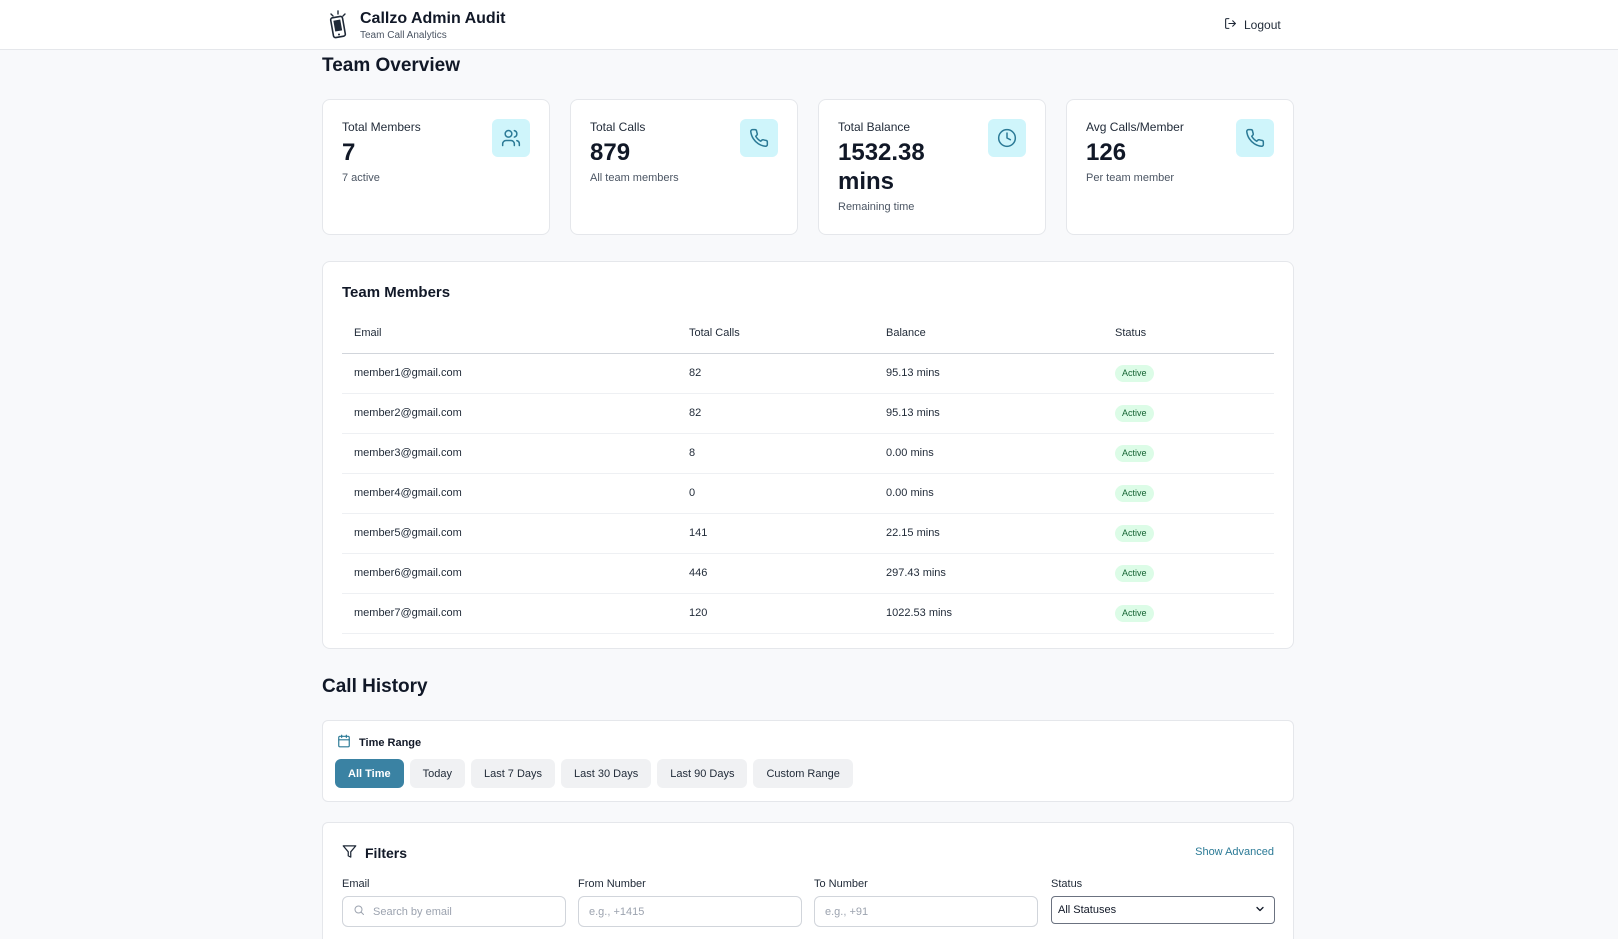  Describe the element at coordinates (509, 493) in the screenshot. I see `cell-email: member4@gmail.com` at that location.